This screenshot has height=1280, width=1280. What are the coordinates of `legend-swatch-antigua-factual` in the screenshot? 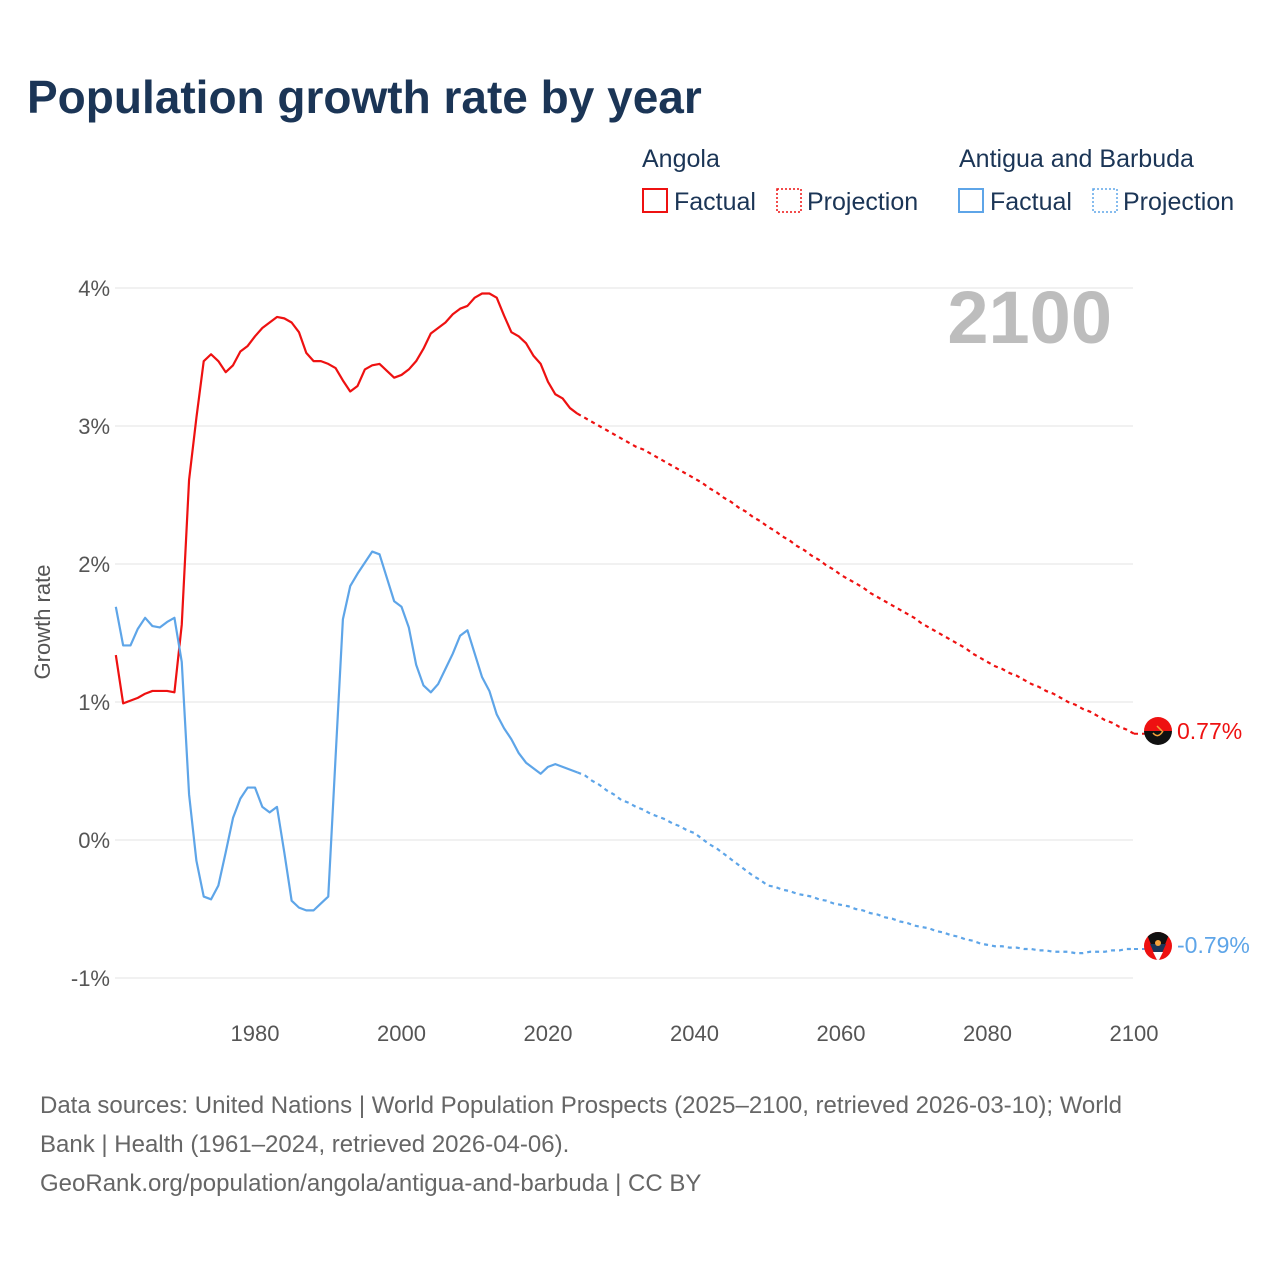 It's located at (971, 200).